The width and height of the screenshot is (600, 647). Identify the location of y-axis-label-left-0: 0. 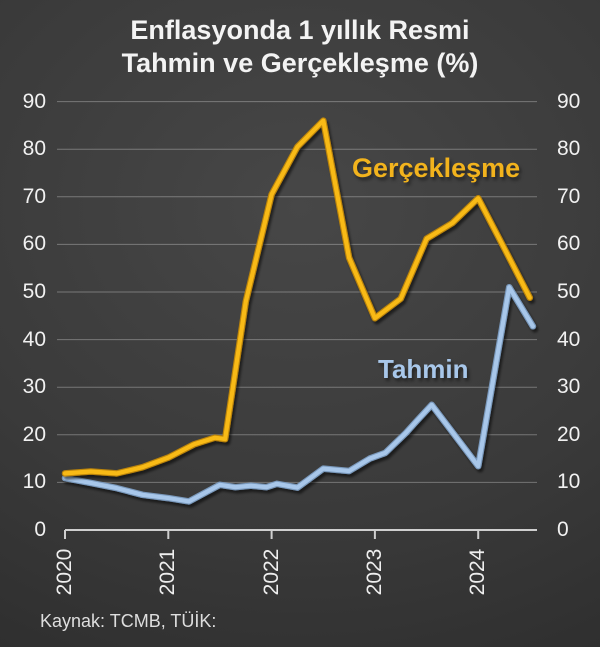
(40, 529).